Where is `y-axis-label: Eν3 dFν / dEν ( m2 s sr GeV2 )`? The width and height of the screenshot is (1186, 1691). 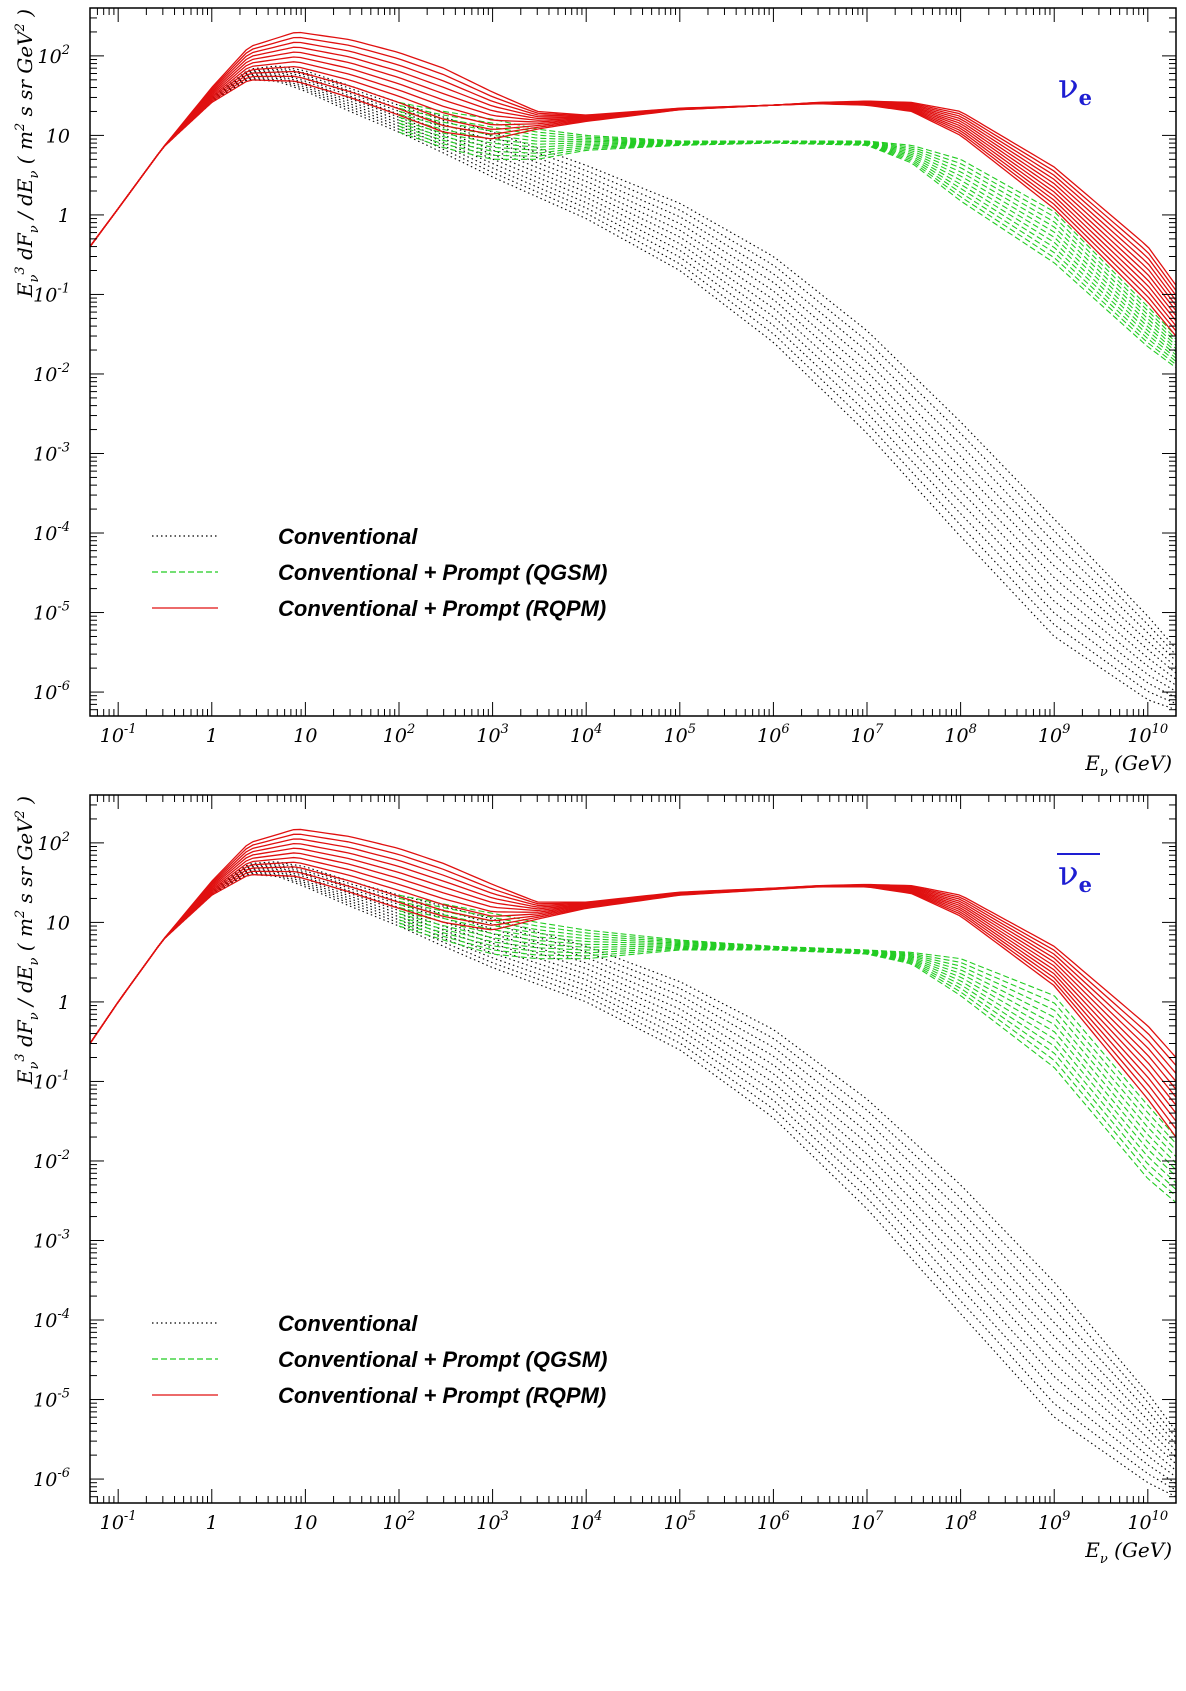
y-axis-label: Eν3 dFν / dEν ( m2 s sr GeV2 ) is located at coordinates (27, 153).